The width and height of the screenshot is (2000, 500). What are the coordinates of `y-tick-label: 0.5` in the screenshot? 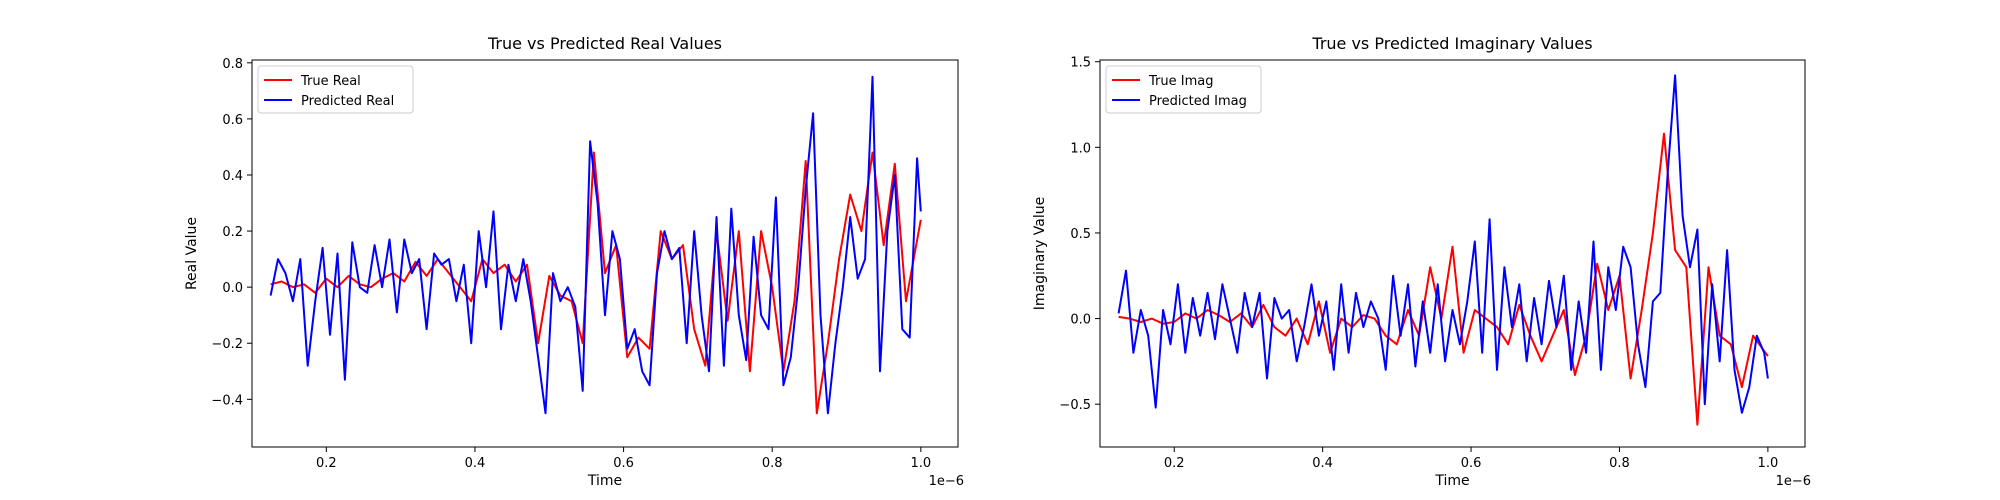 It's located at (1080, 234).